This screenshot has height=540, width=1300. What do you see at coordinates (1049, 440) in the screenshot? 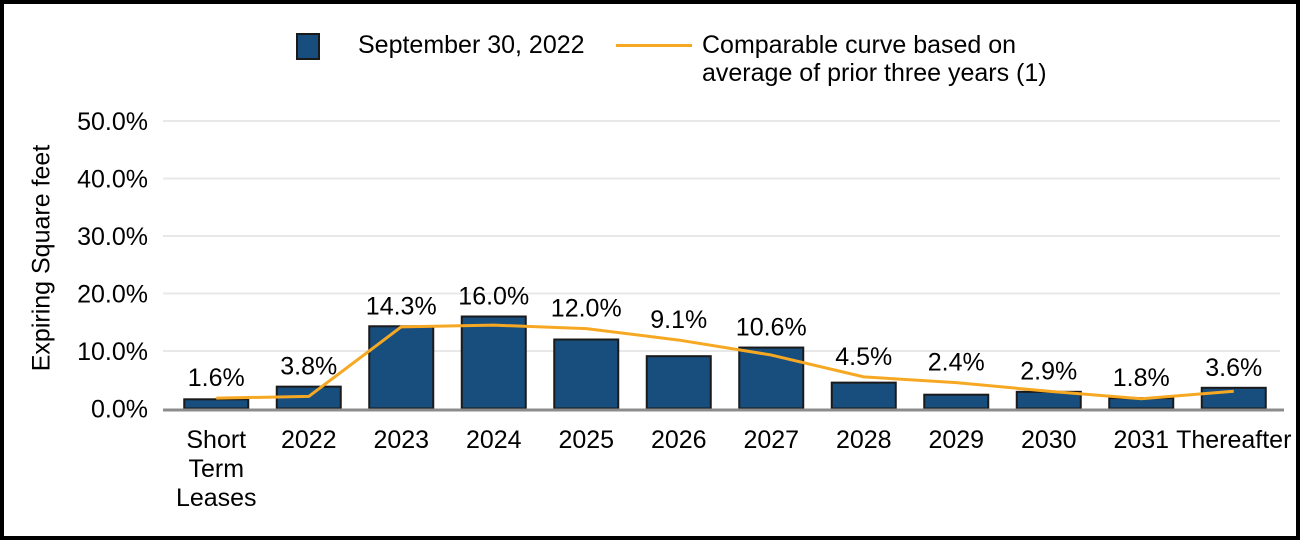
I see `x-category-label: 2030` at bounding box center [1049, 440].